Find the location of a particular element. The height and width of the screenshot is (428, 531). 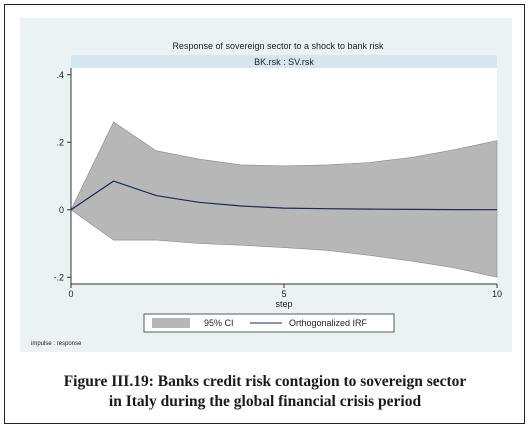

legend: 95% CI Orthogonalized IRF is located at coordinates (269, 323).